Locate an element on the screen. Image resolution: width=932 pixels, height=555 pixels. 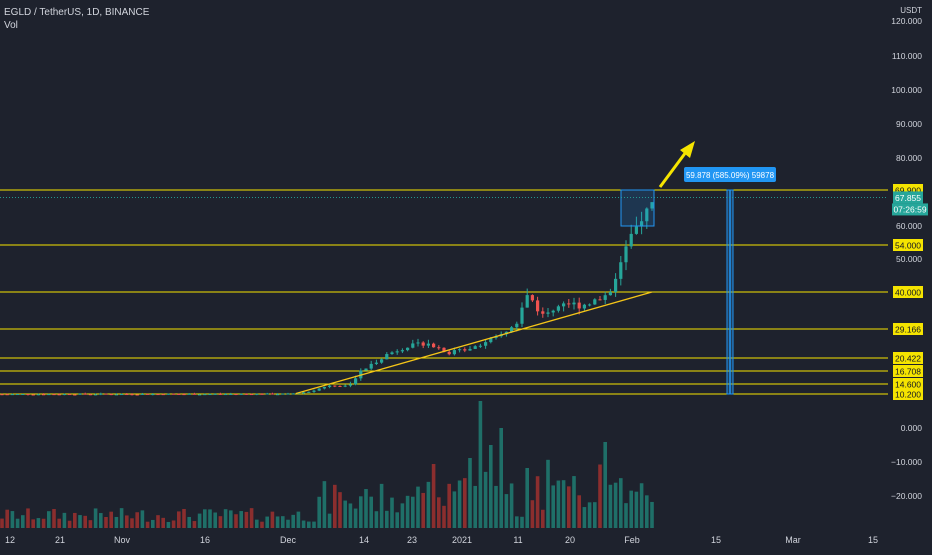
level-price-label: 10.200 is located at coordinates (908, 395).